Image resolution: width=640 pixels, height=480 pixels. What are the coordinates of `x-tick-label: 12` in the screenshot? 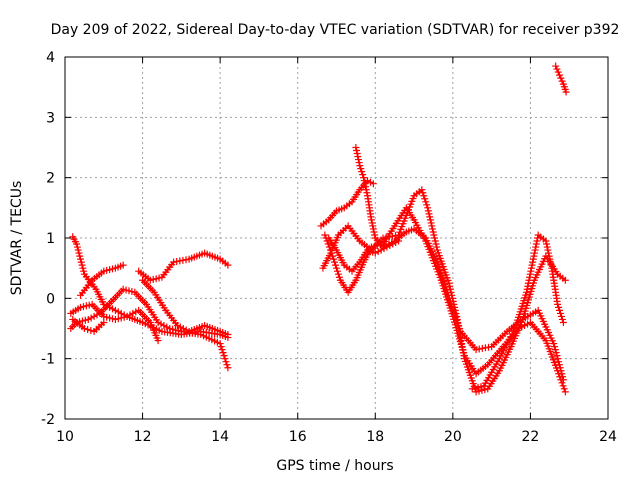 It's located at (143, 437).